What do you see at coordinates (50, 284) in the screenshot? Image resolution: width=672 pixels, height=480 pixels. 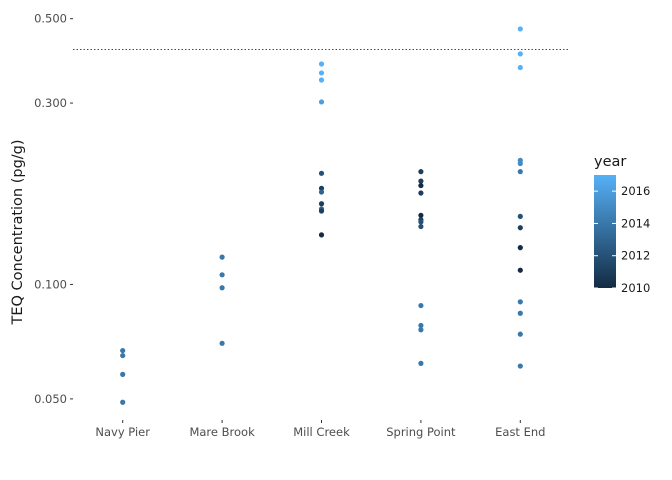 I see `y-tick-label: 0.100` at bounding box center [50, 284].